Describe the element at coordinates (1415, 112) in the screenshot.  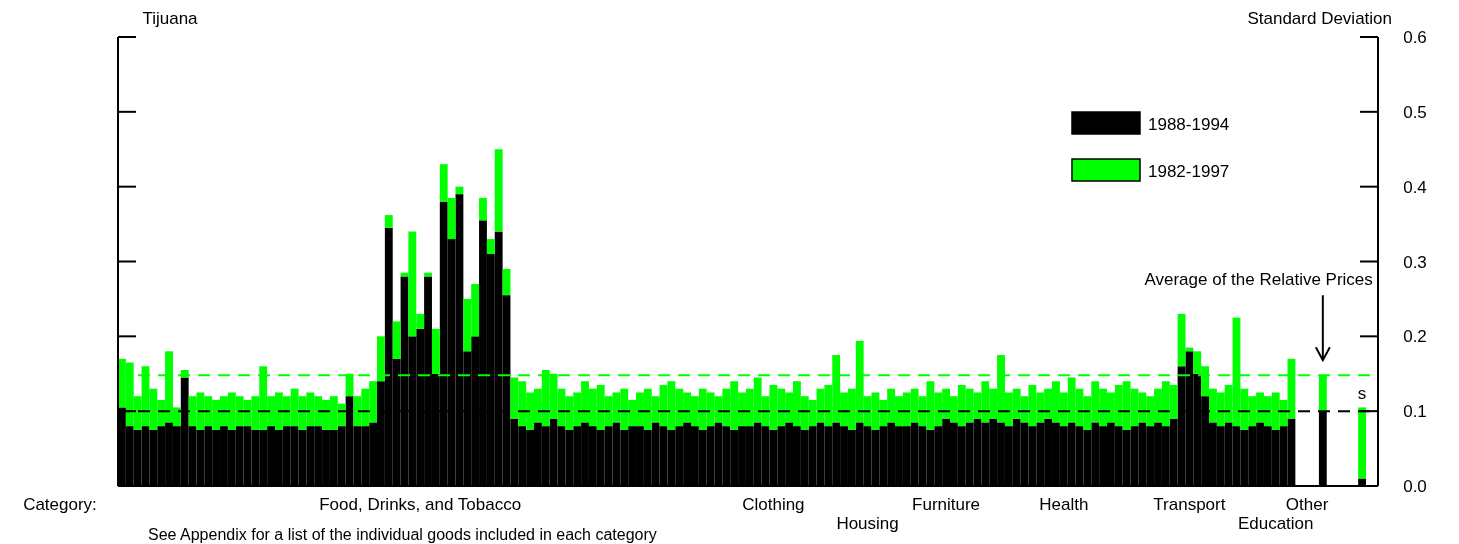
I see `y-tick-label: 0.5` at that location.